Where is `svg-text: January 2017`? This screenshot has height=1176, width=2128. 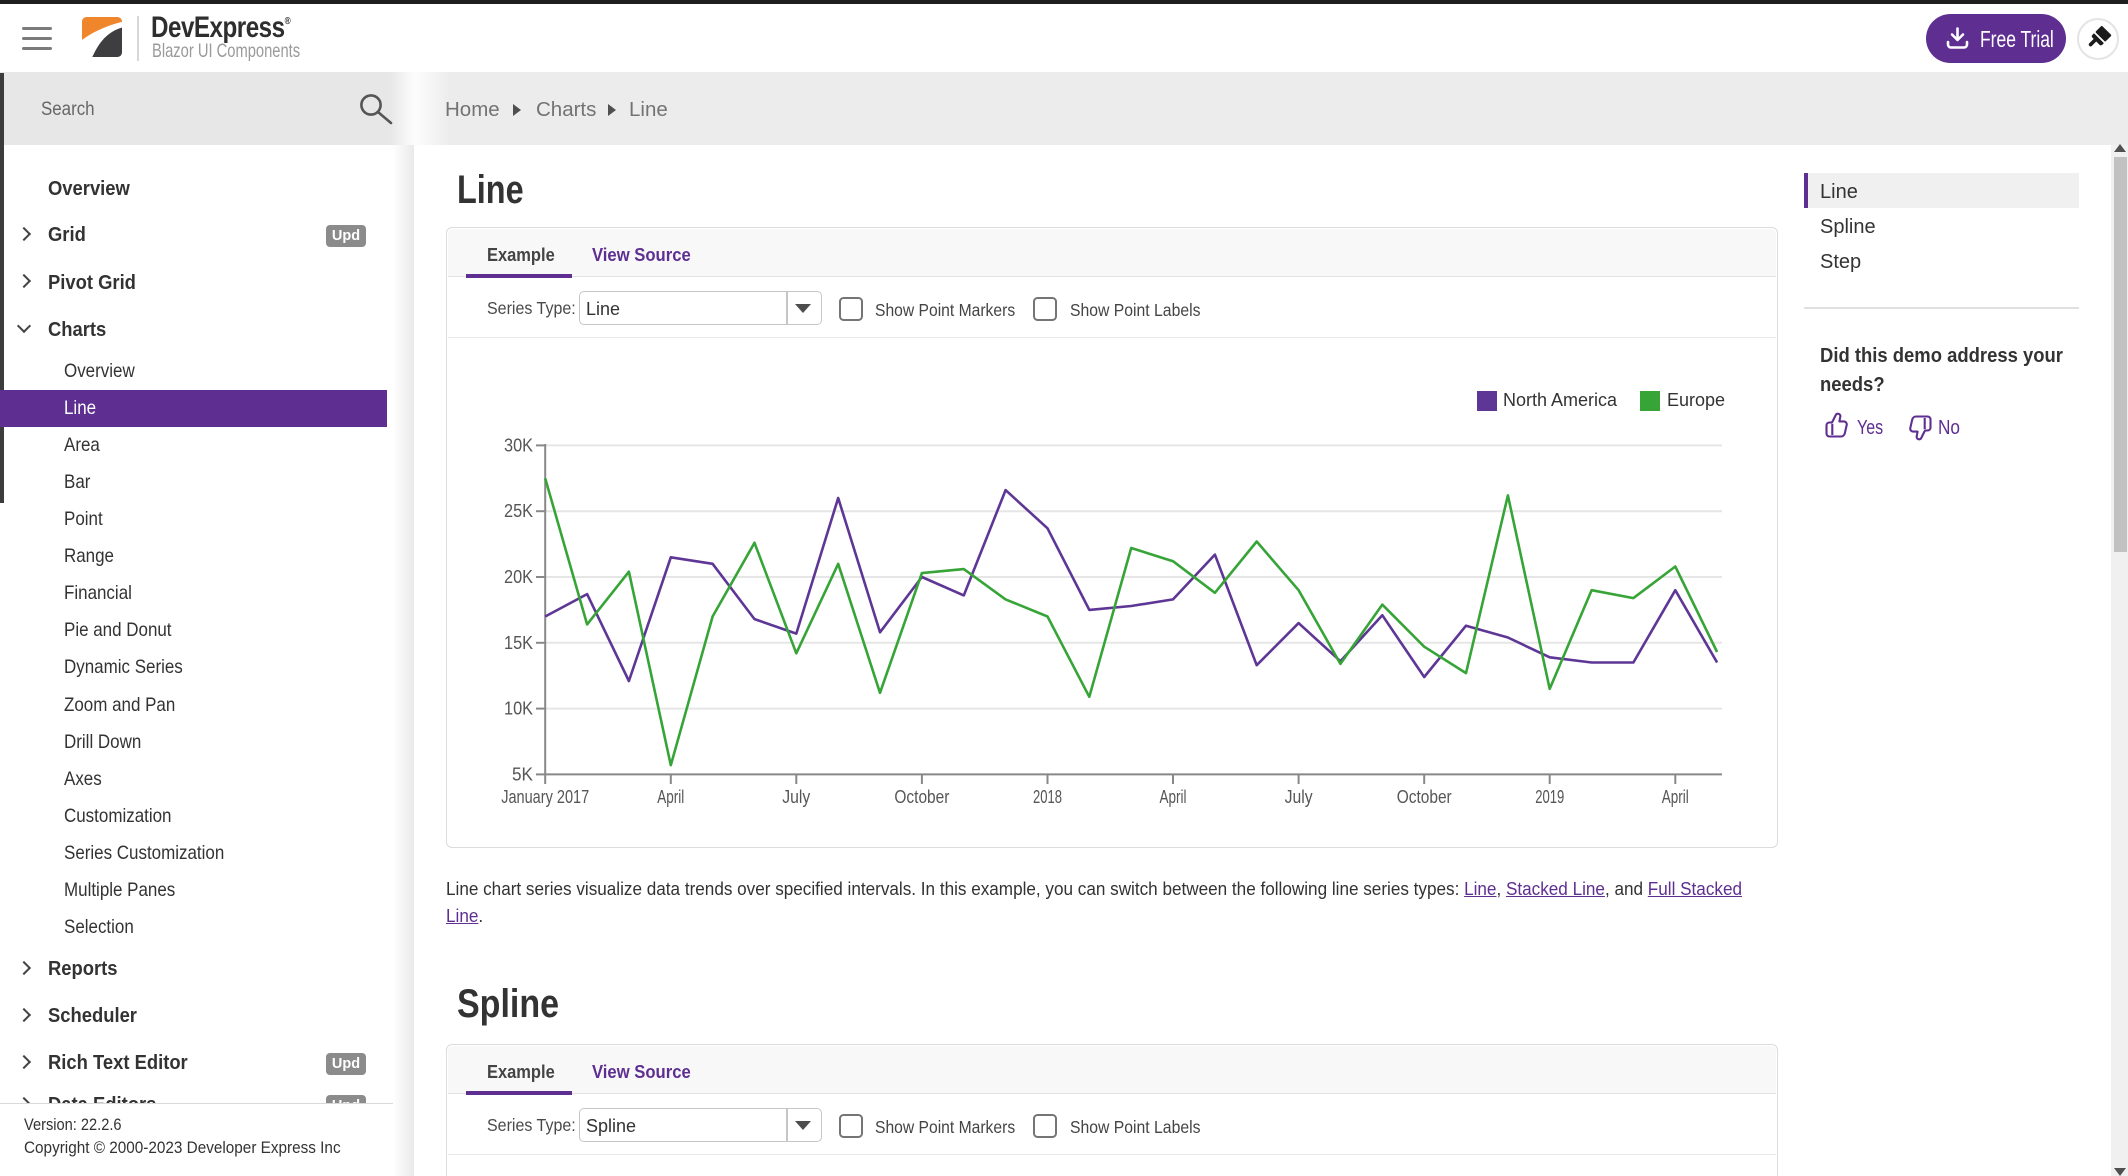 svg-text: January 2017 is located at coordinates (545, 797).